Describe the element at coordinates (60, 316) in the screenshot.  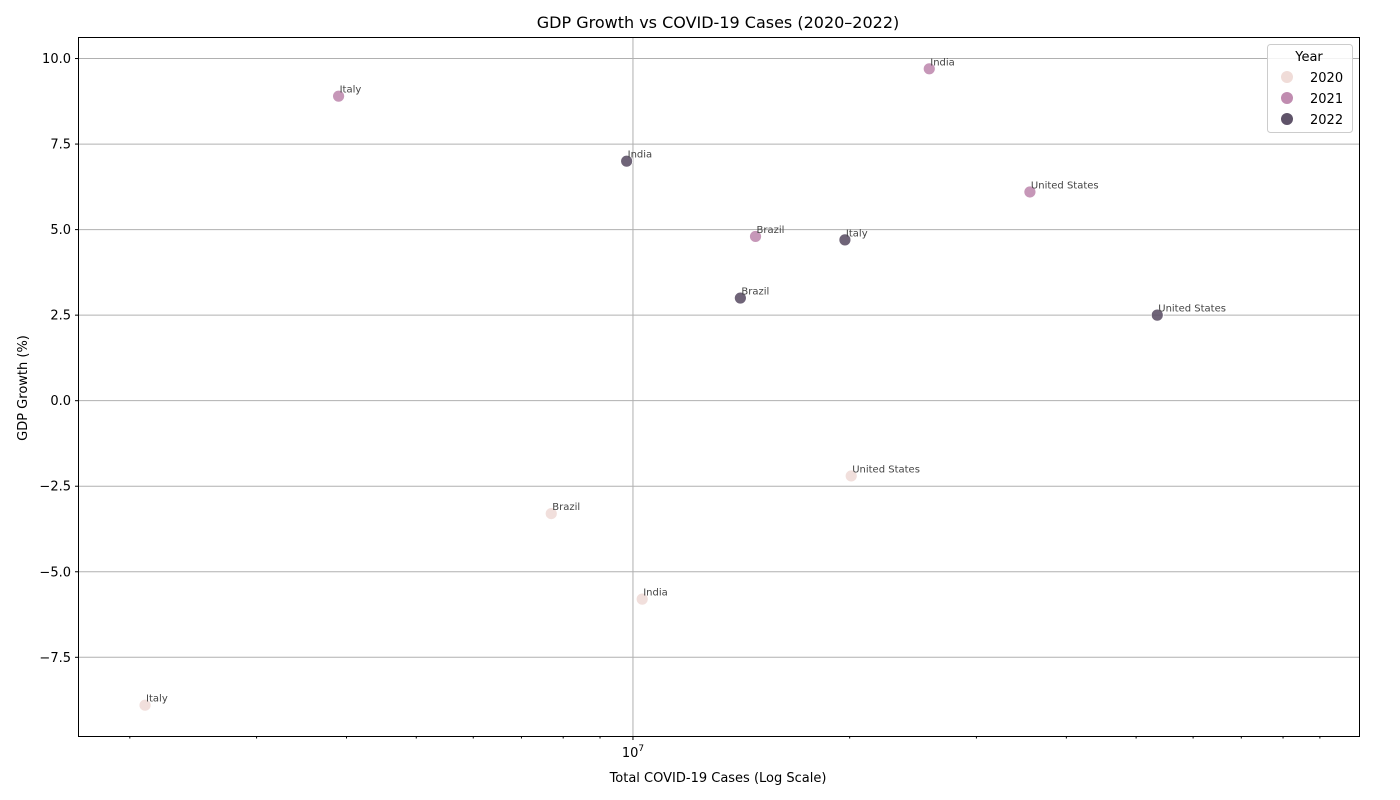
I see `y-tick-label: 2.5` at that location.